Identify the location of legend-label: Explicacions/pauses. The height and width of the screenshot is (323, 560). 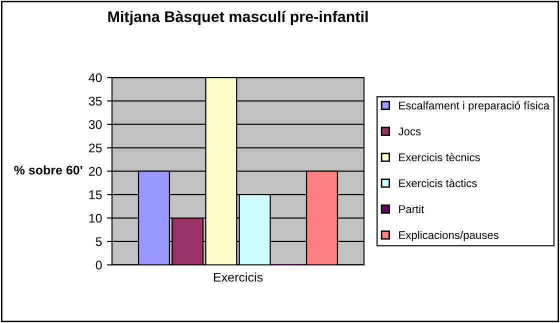
(448, 236).